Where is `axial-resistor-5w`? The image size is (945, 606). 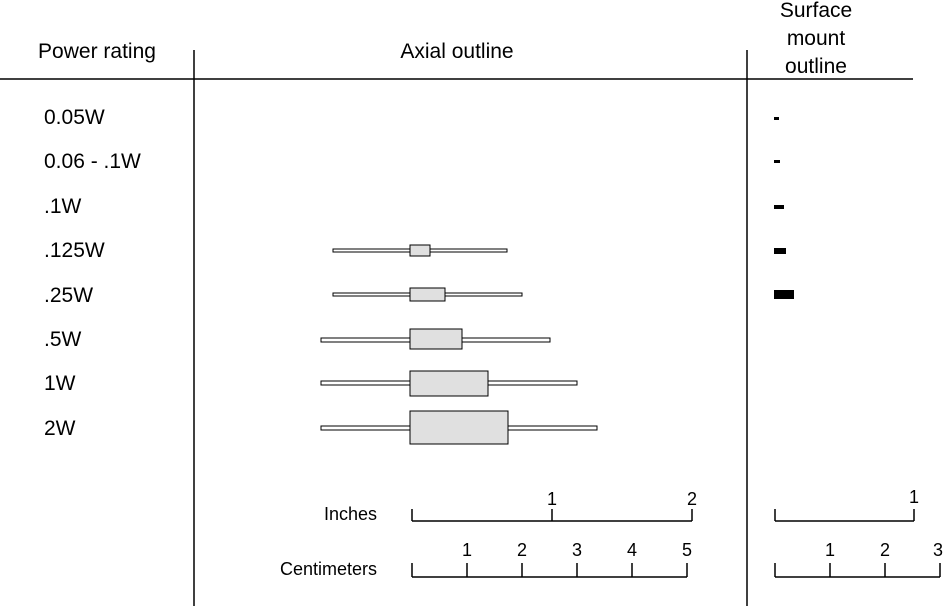 axial-resistor-5w is located at coordinates (435, 339).